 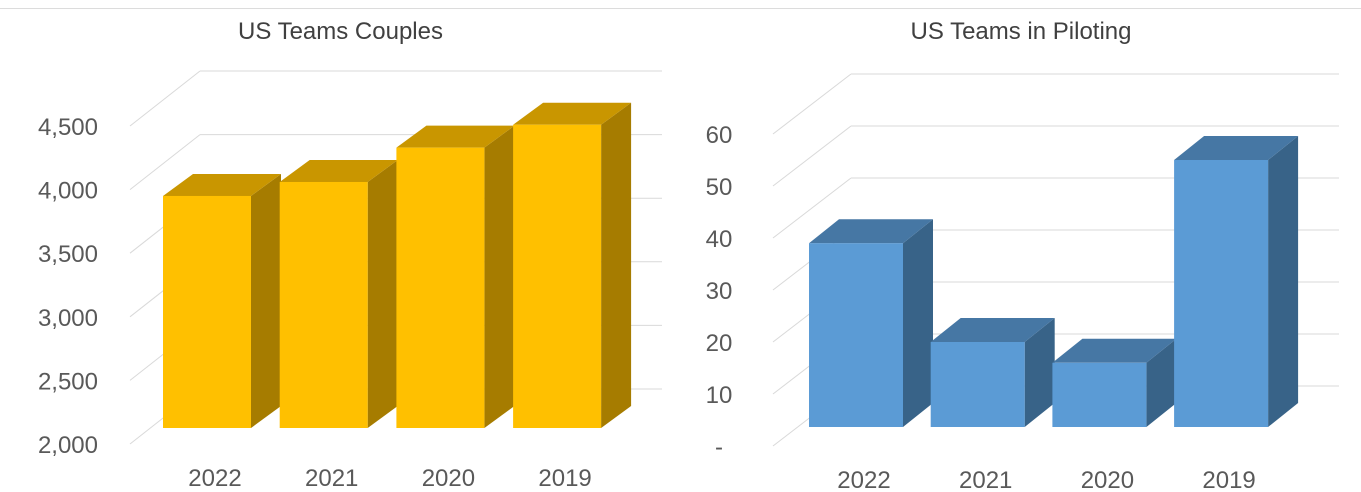 I want to click on chart-title-piloting: US Teams in Piloting, so click(x=1021, y=31).